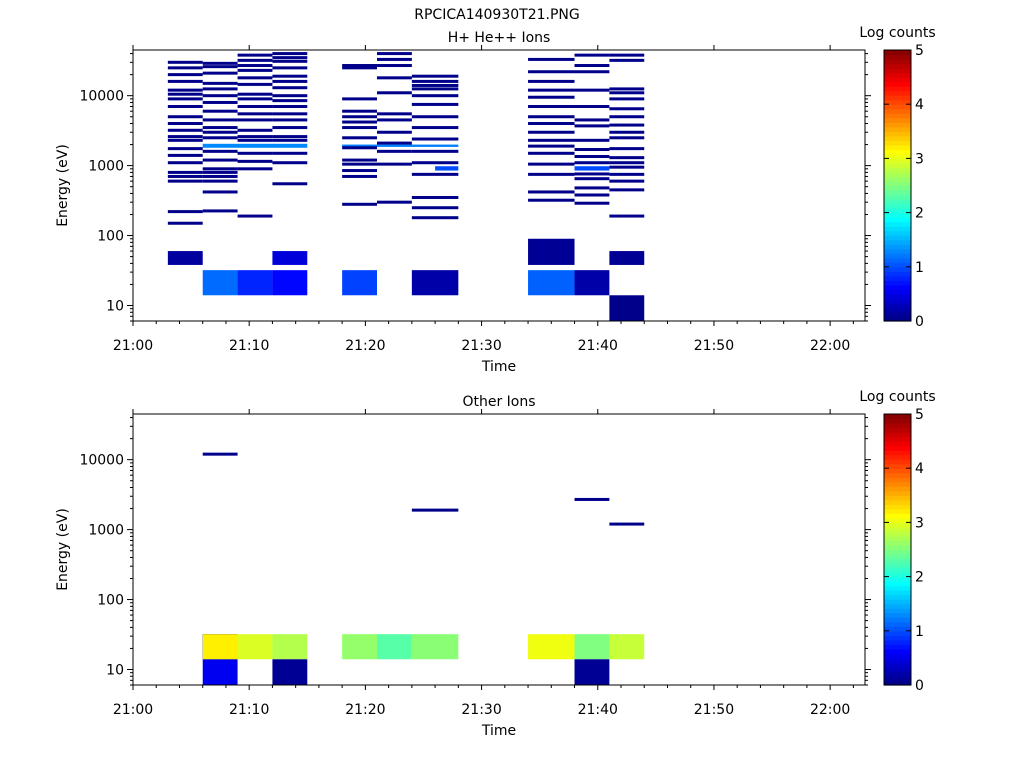 The image size is (1024, 768). I want to click on x-tick-label: 22:00, so click(830, 710).